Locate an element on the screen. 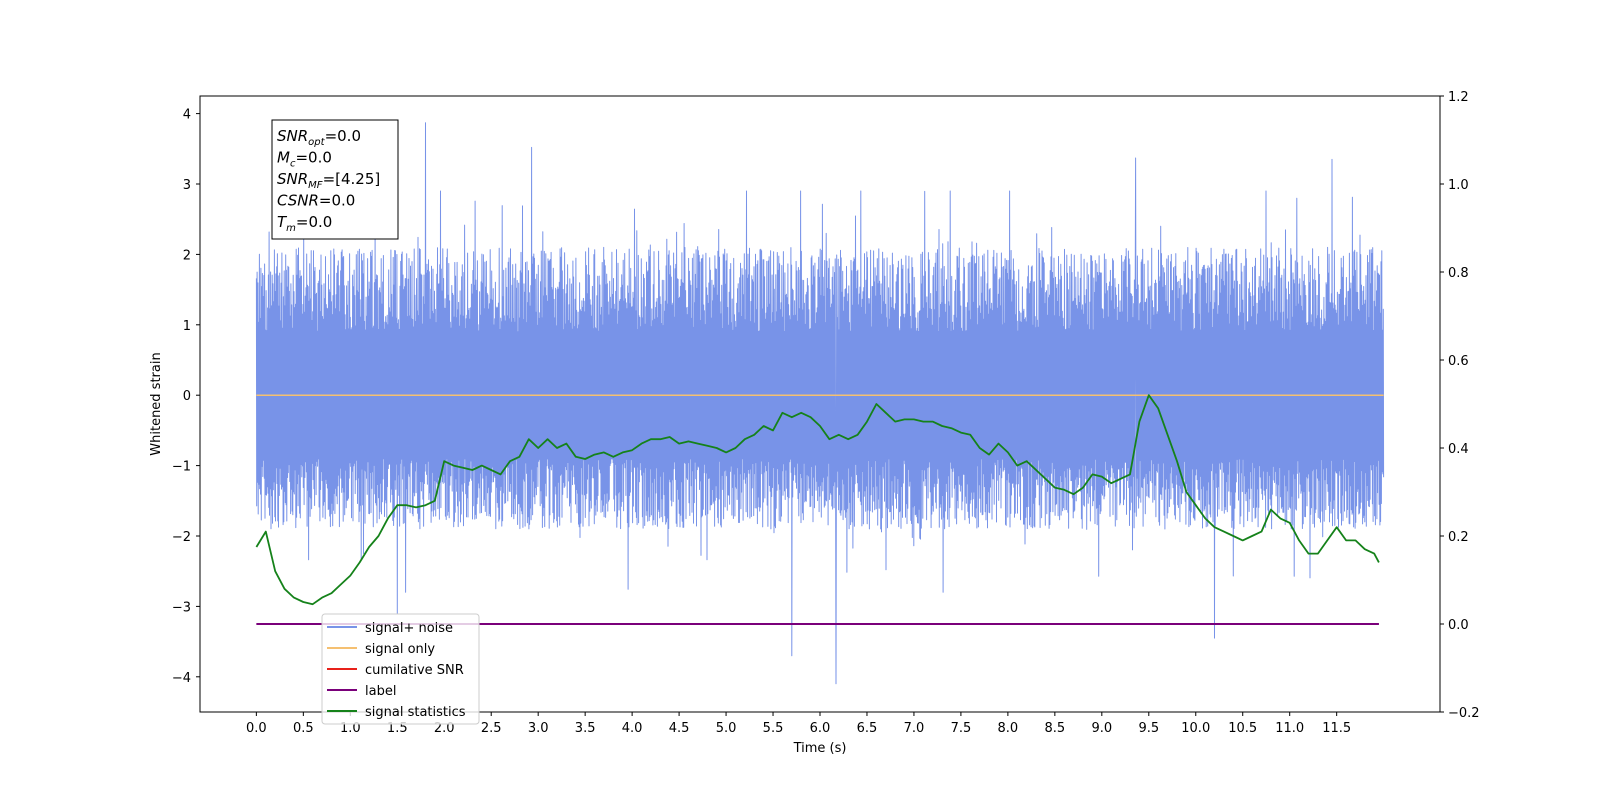 The image size is (1600, 800). y-right-tick-label: 0.6 is located at coordinates (1458, 361).